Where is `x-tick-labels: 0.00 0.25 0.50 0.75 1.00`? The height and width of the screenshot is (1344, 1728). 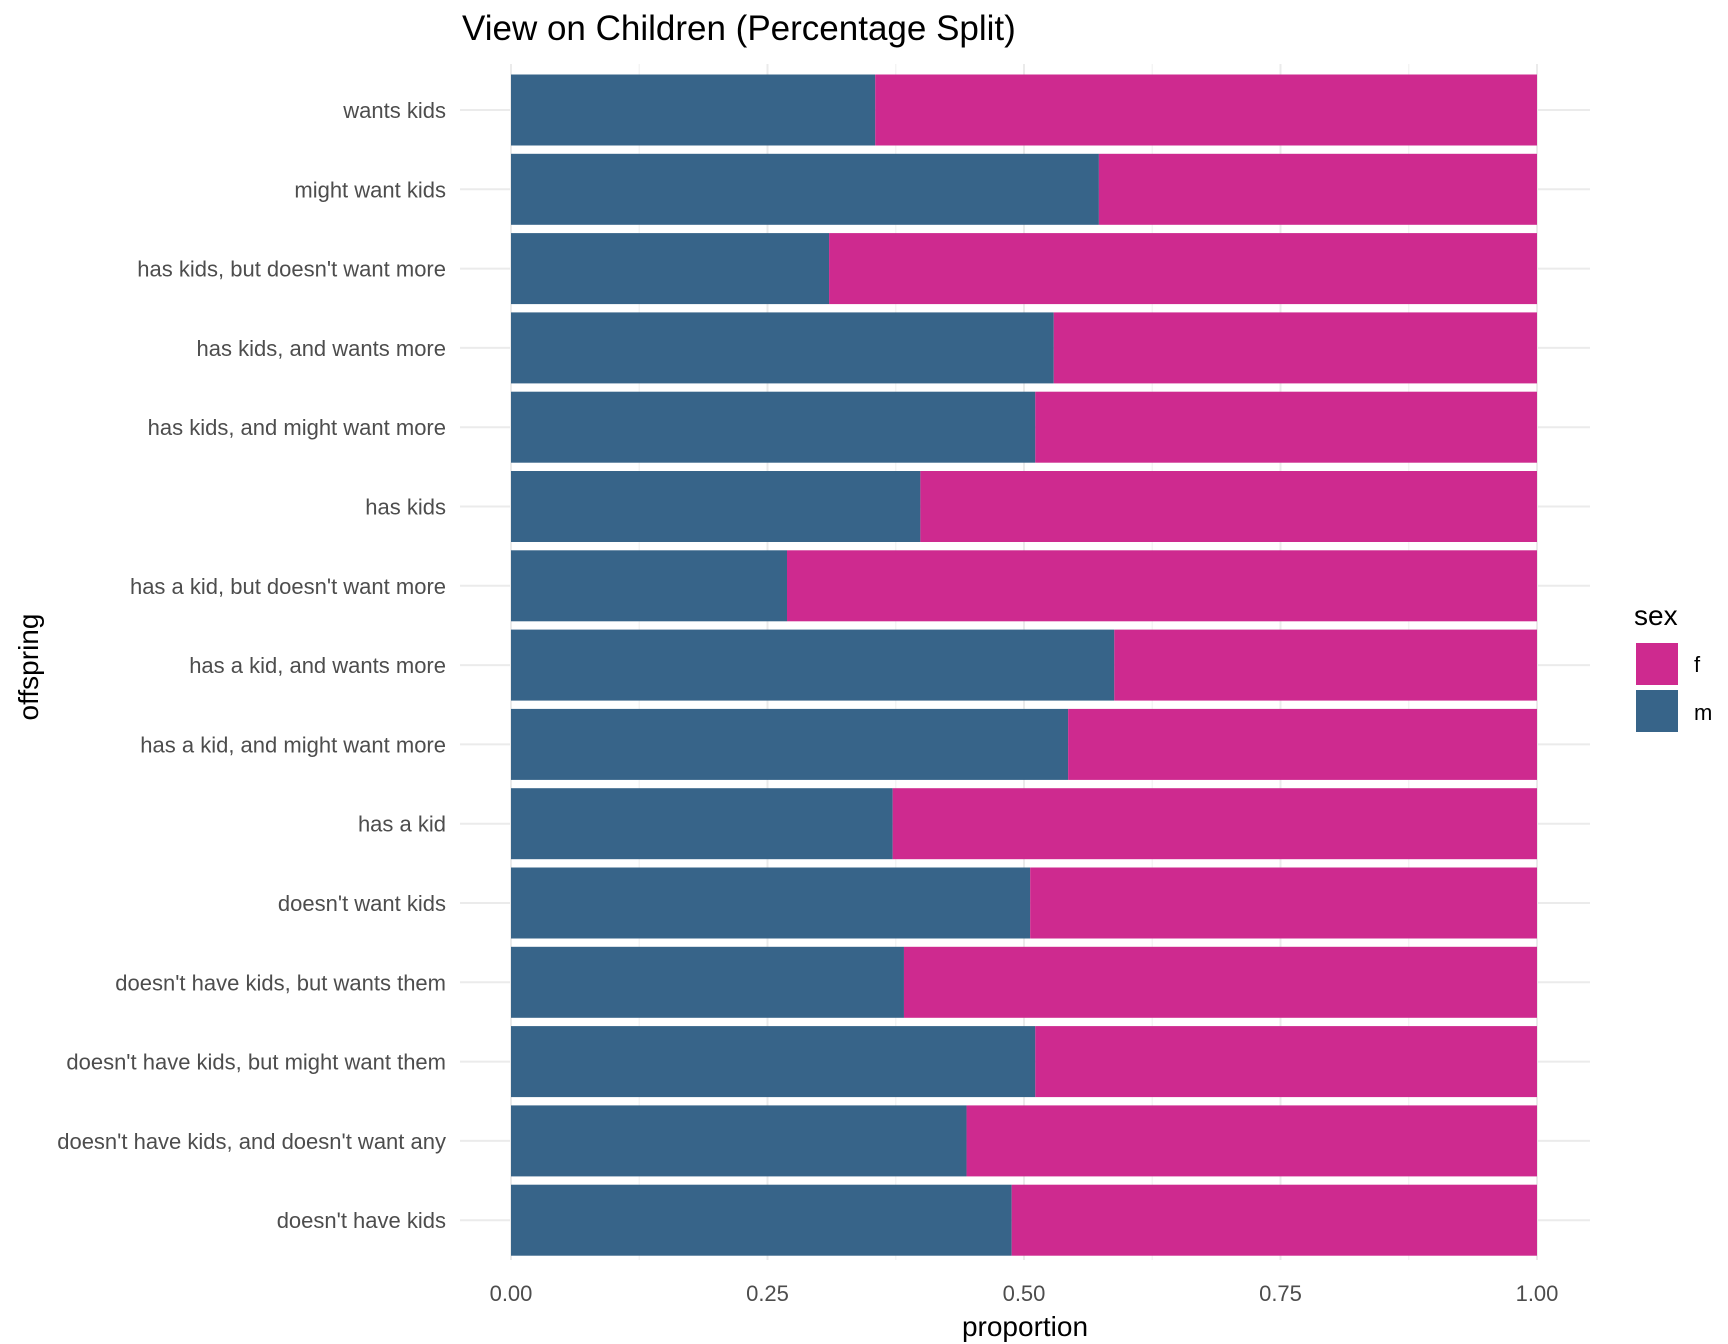 x-tick-labels: 0.00 0.25 0.50 0.75 1.00 is located at coordinates (1024, 1293).